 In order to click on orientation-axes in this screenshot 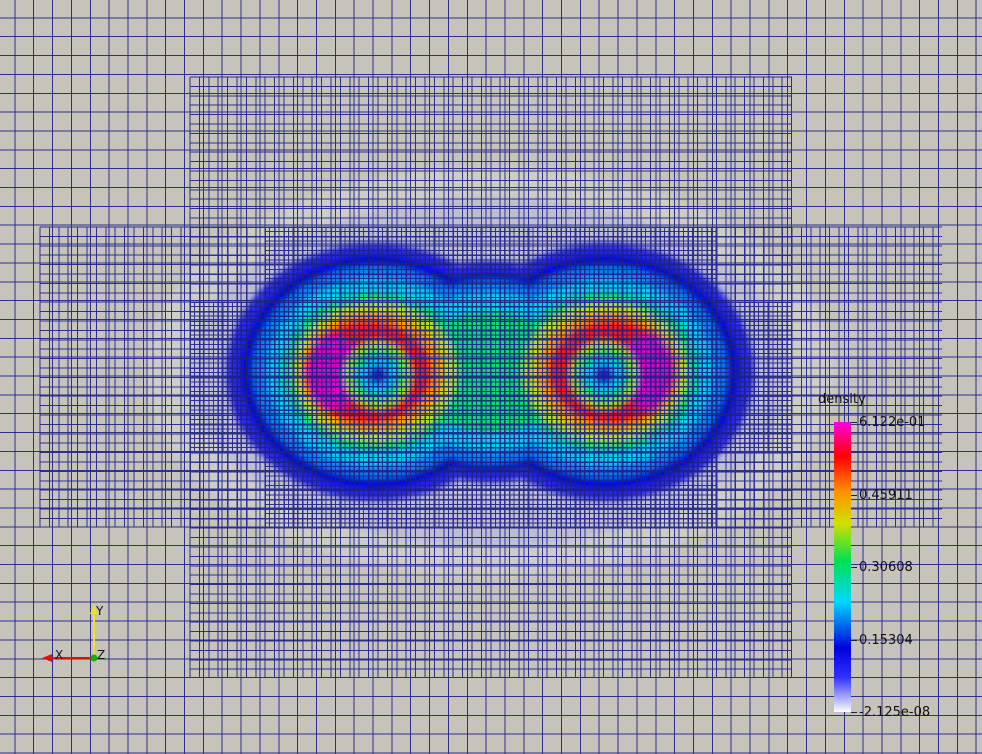, I will do `click(75, 638)`.